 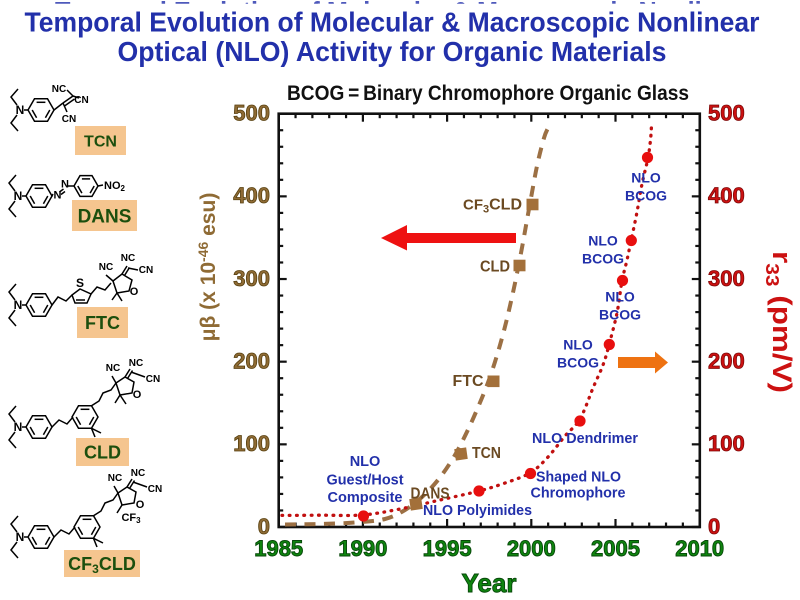 What do you see at coordinates (207, 267) in the screenshot?
I see `svg-text: μβ (x 10-46 esu)` at bounding box center [207, 267].